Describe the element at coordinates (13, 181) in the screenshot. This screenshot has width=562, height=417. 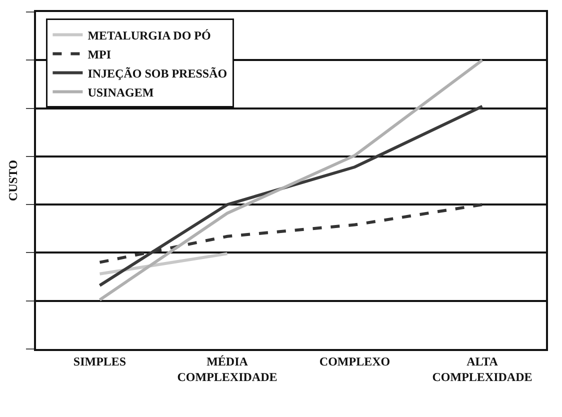
I see `y-axis-title: CUSTO` at that location.